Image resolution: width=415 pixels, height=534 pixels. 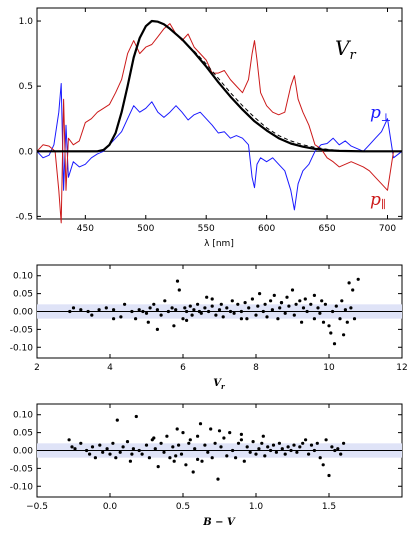 What do you see at coordinates (329, 507) in the screenshot?
I see `scatter-2-xtick-label: 1.5` at bounding box center [329, 507].